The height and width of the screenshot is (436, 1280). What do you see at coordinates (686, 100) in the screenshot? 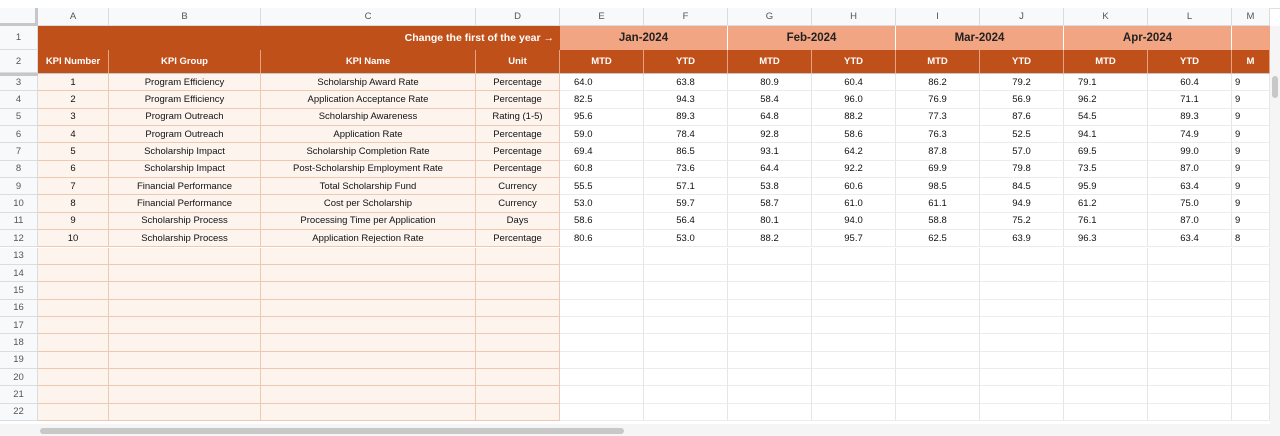
I see `cell: 94.3` at bounding box center [686, 100].